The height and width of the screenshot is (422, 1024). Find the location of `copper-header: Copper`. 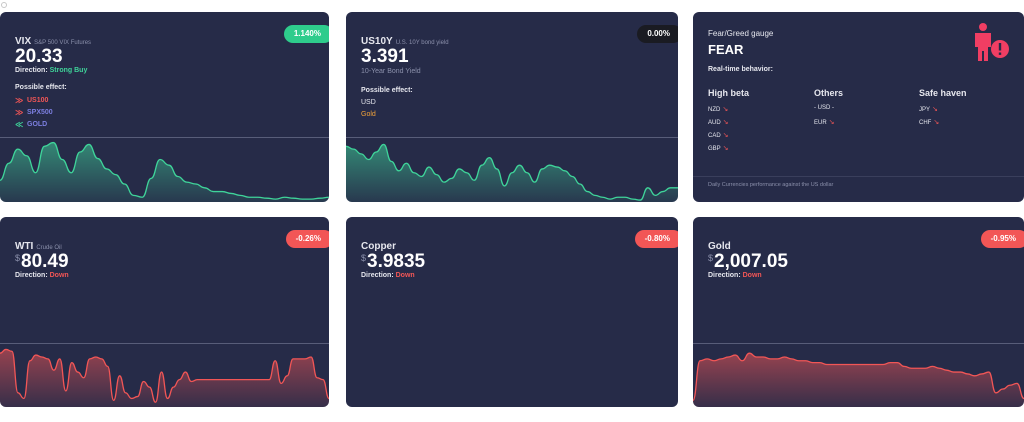

copper-header: Copper is located at coordinates (378, 245).